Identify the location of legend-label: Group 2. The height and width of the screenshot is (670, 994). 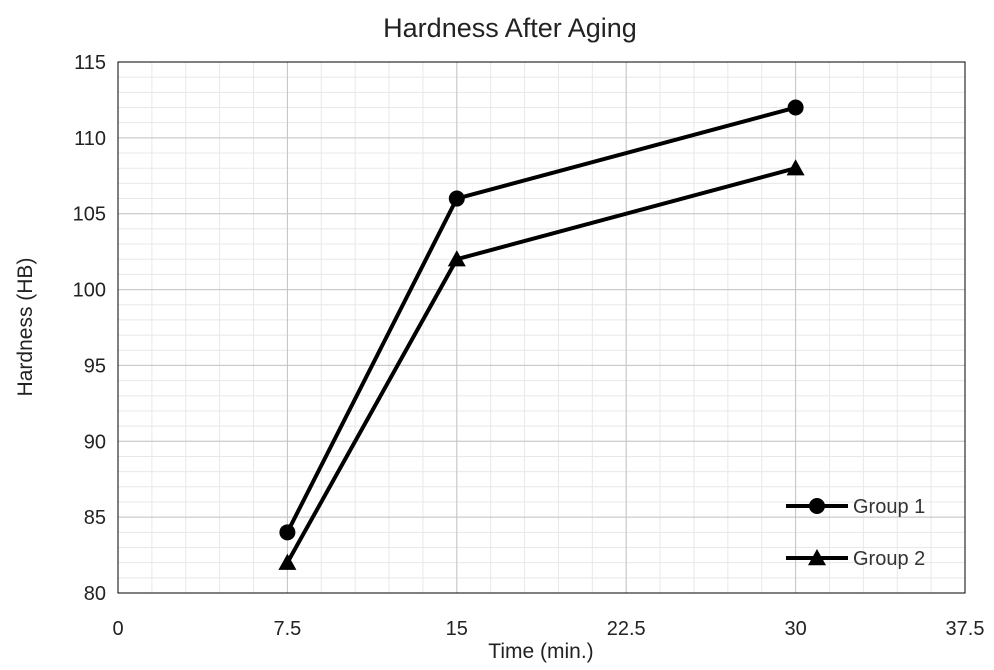
(889, 559).